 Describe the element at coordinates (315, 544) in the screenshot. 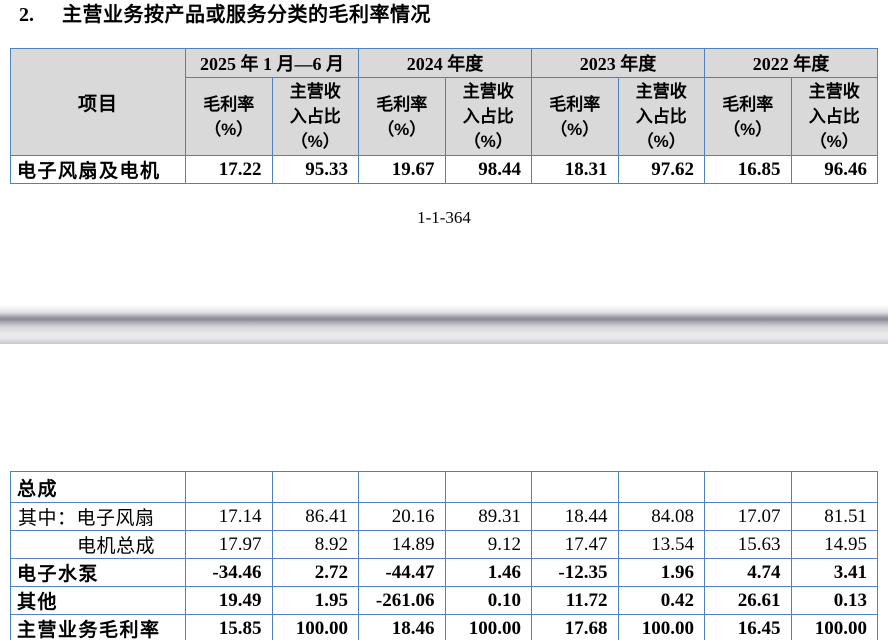

I see `value-cell: 8.92` at that location.